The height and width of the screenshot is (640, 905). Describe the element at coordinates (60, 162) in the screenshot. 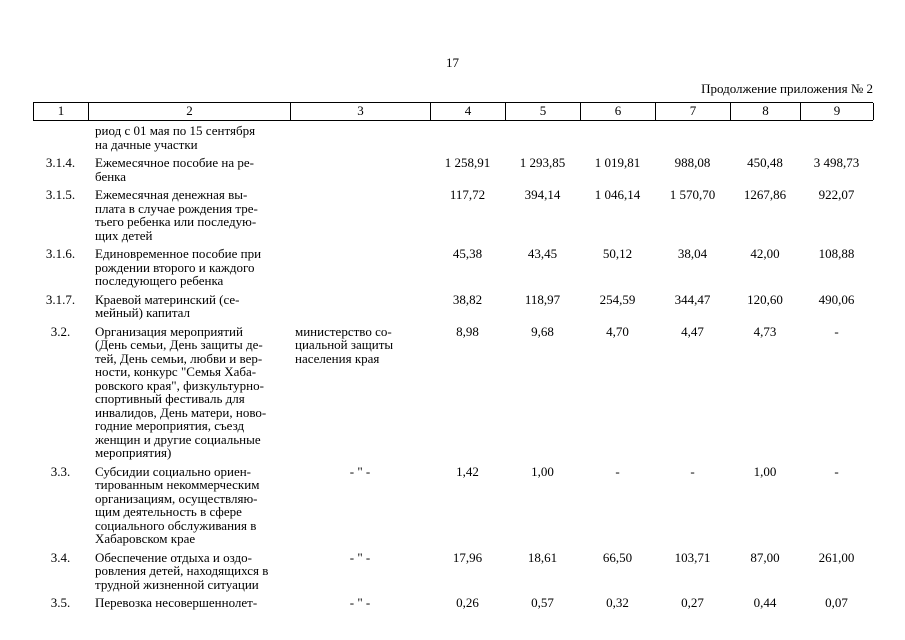

I see `cell-row-number: 3.1.4.` at that location.